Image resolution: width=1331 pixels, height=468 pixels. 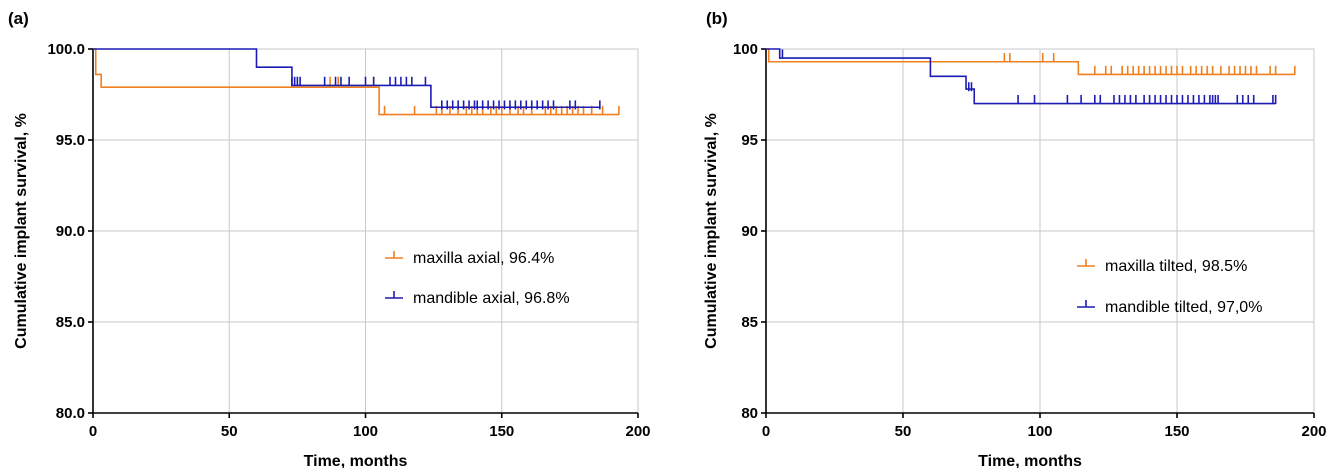 I want to click on legend-entry: mandible axial, 96.8%, so click(x=477, y=298).